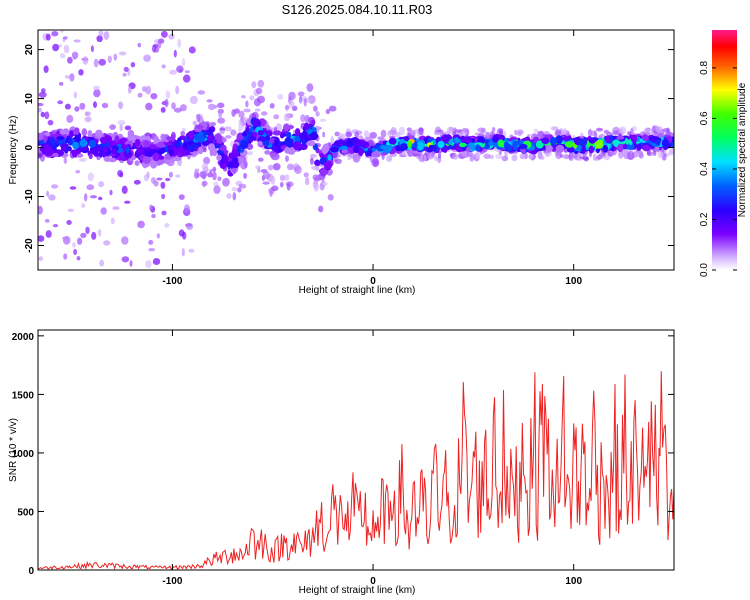 Image resolution: width=750 pixels, height=600 pixels. Describe the element at coordinates (573, 581) in the screenshot. I see `x-tick-label: 100` at that location.